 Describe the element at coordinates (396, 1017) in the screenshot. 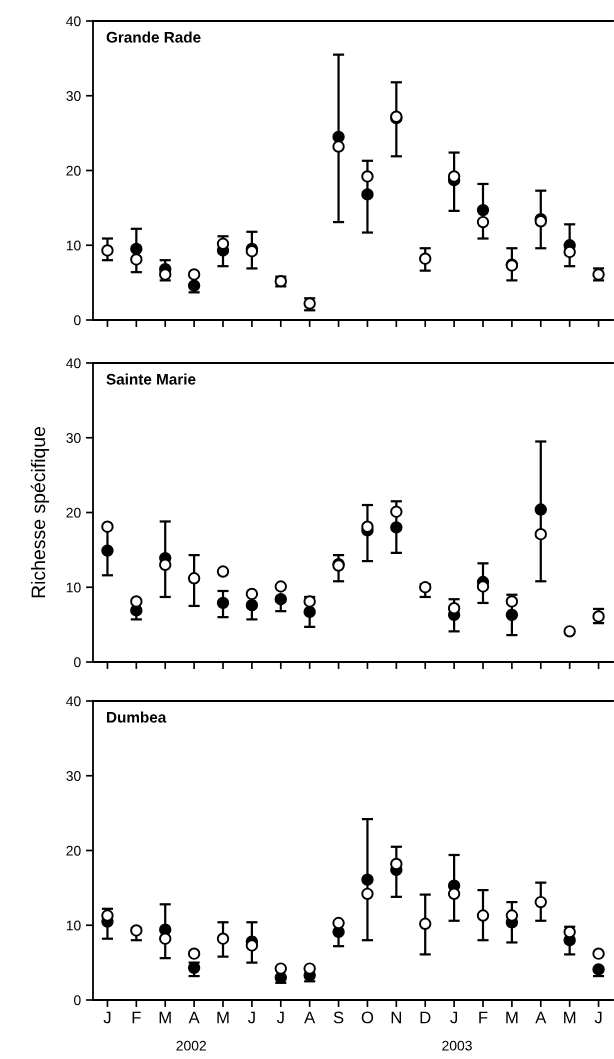

I see `x-tick-label: N` at that location.